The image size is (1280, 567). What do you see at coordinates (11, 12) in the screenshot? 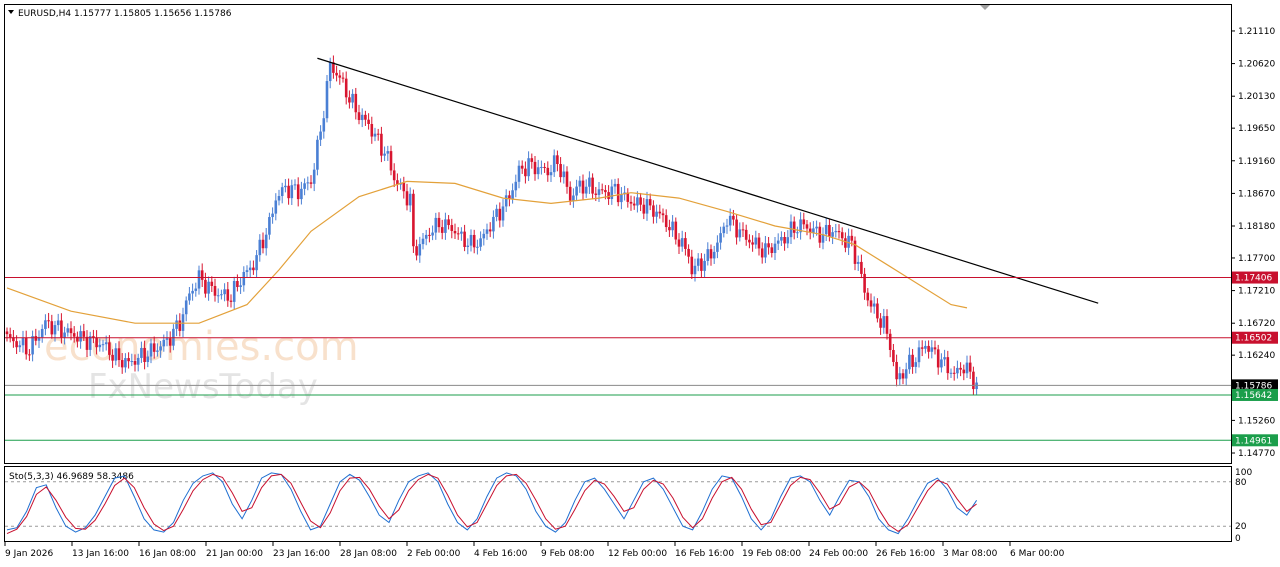
I see `dropdown-arrow-icon` at bounding box center [11, 12].